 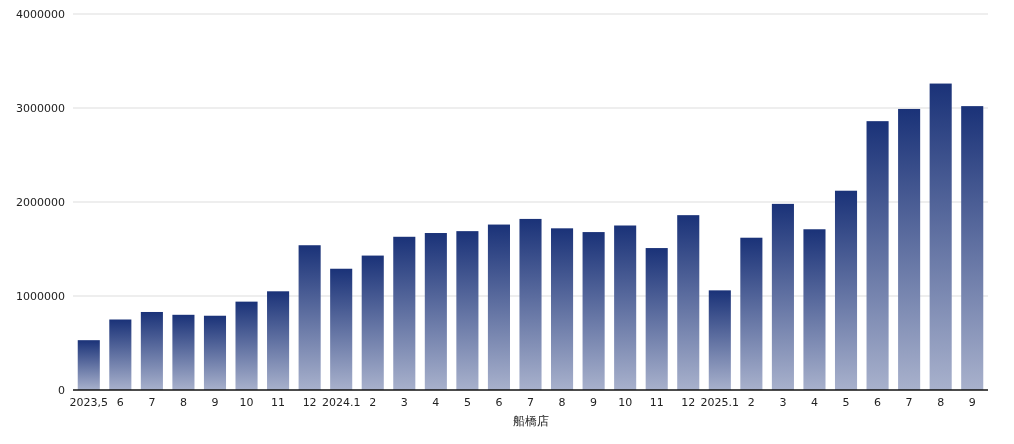 I want to click on x-tick-label: 2023,5, so click(x=89, y=402).